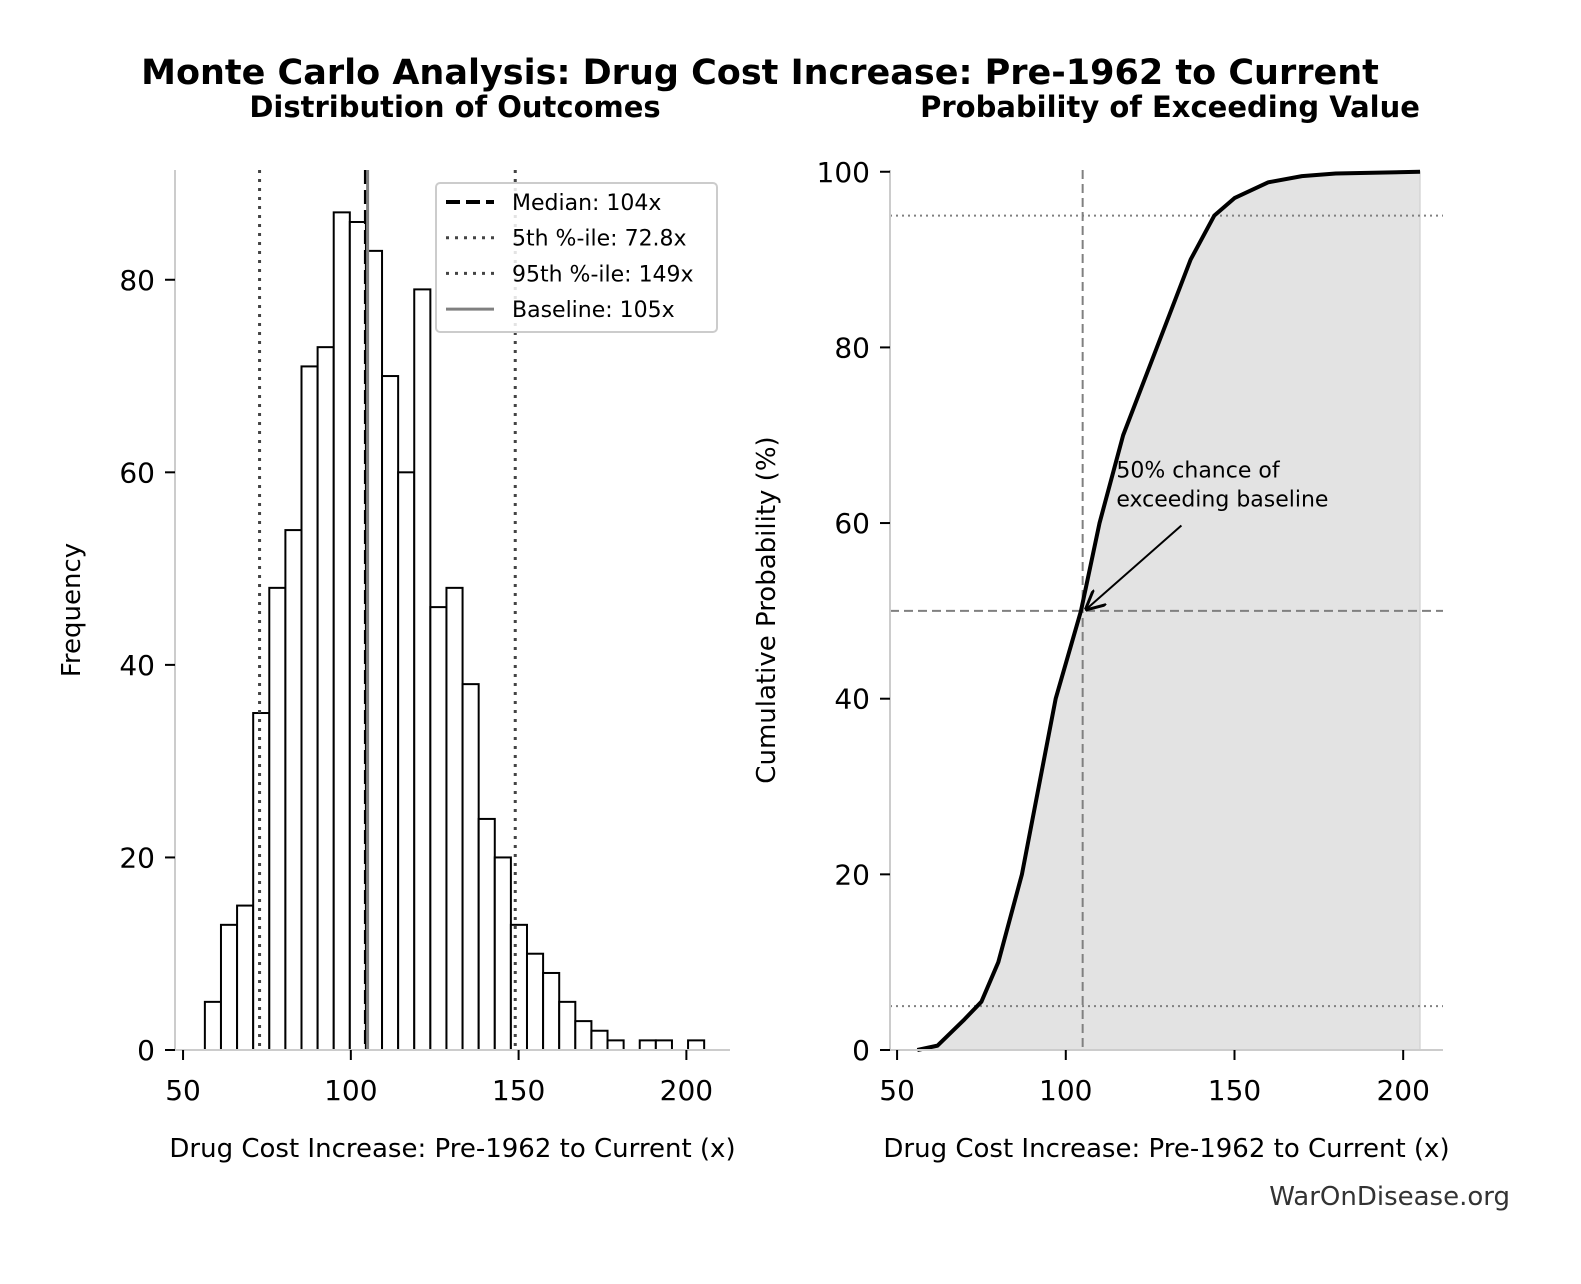 The height and width of the screenshot is (1284, 1581). I want to click on subplot-title: Distribution of Outcomes, so click(454, 107).